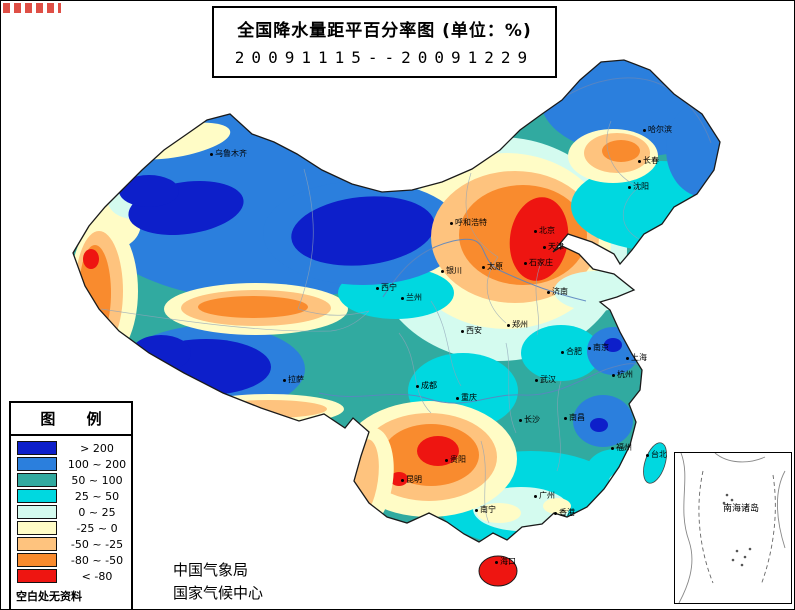 The height and width of the screenshot is (610, 795). What do you see at coordinates (97, 480) in the screenshot?
I see `legend-range-label: 50 ~ 100` at bounding box center [97, 480].